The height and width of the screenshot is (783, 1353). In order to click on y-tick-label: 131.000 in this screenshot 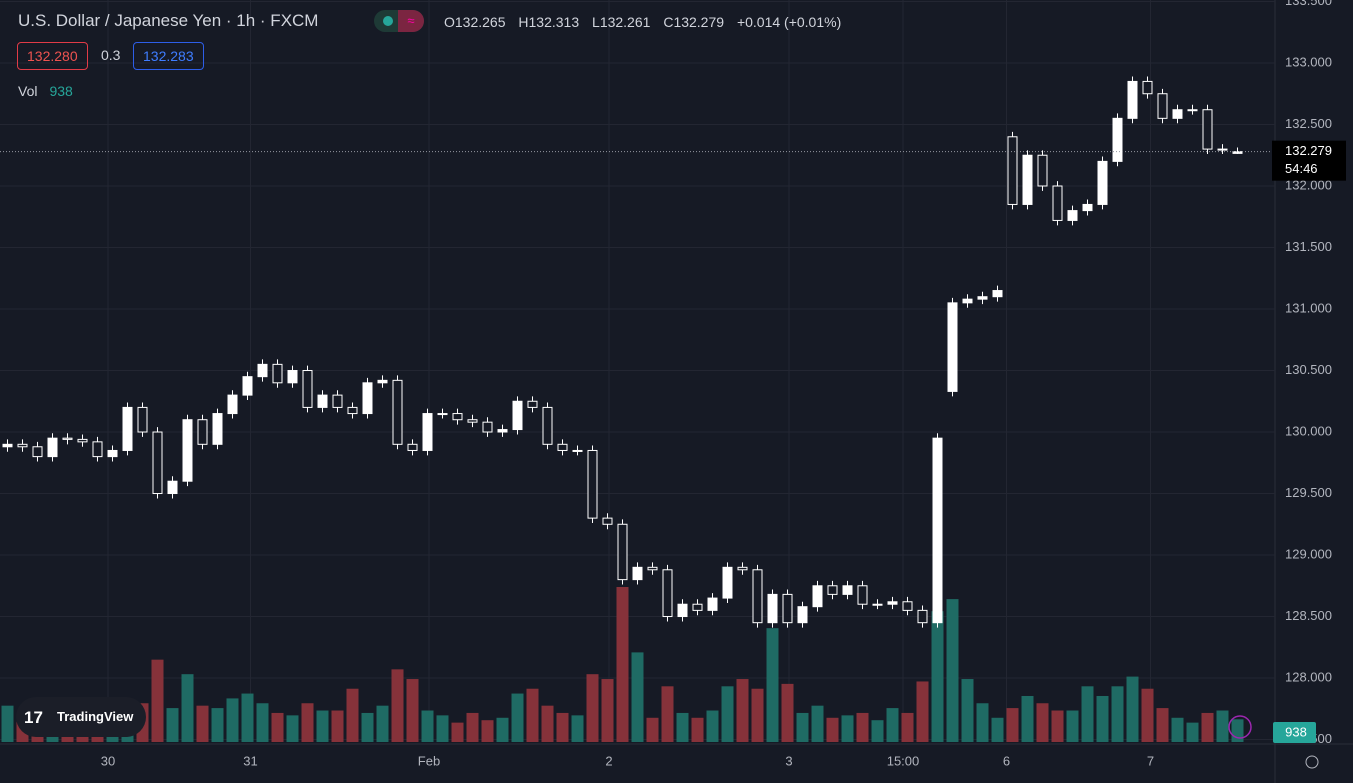, I will do `click(1308, 307)`.